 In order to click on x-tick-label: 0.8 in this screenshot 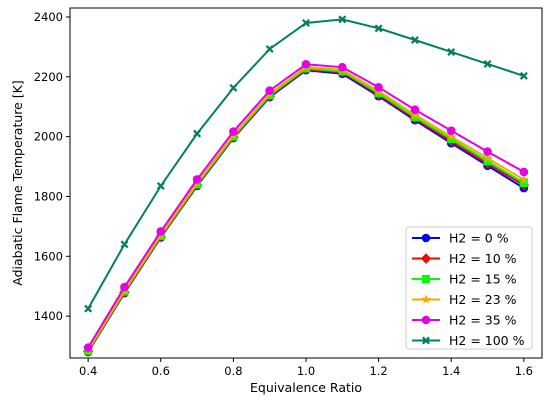, I will do `click(233, 371)`.